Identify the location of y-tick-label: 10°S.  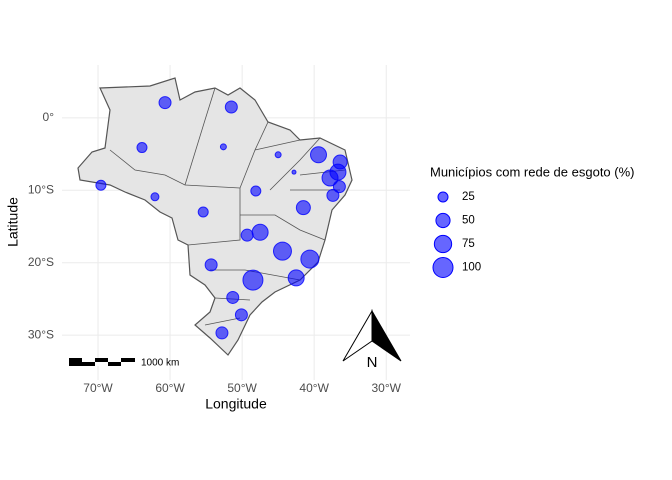
(41, 189).